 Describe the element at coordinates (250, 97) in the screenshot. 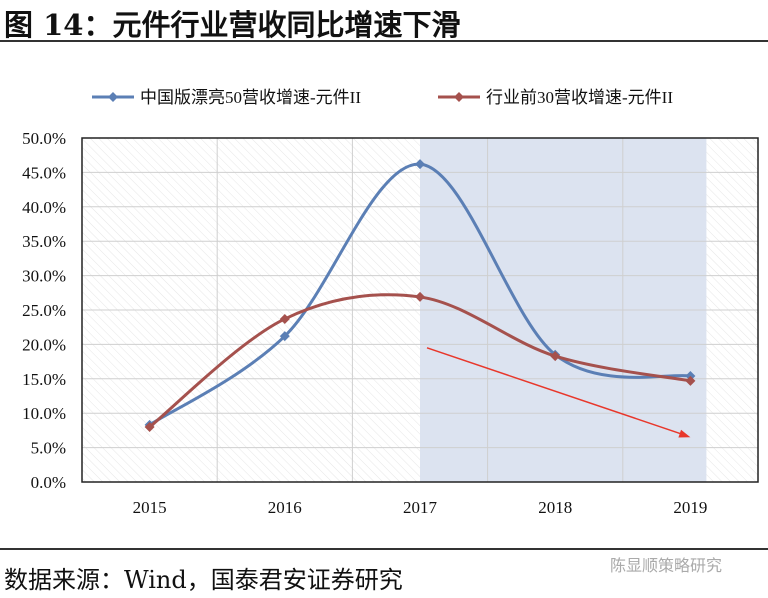

I see `legend-label: 中国版漂亮50营收增速-元件II` at that location.